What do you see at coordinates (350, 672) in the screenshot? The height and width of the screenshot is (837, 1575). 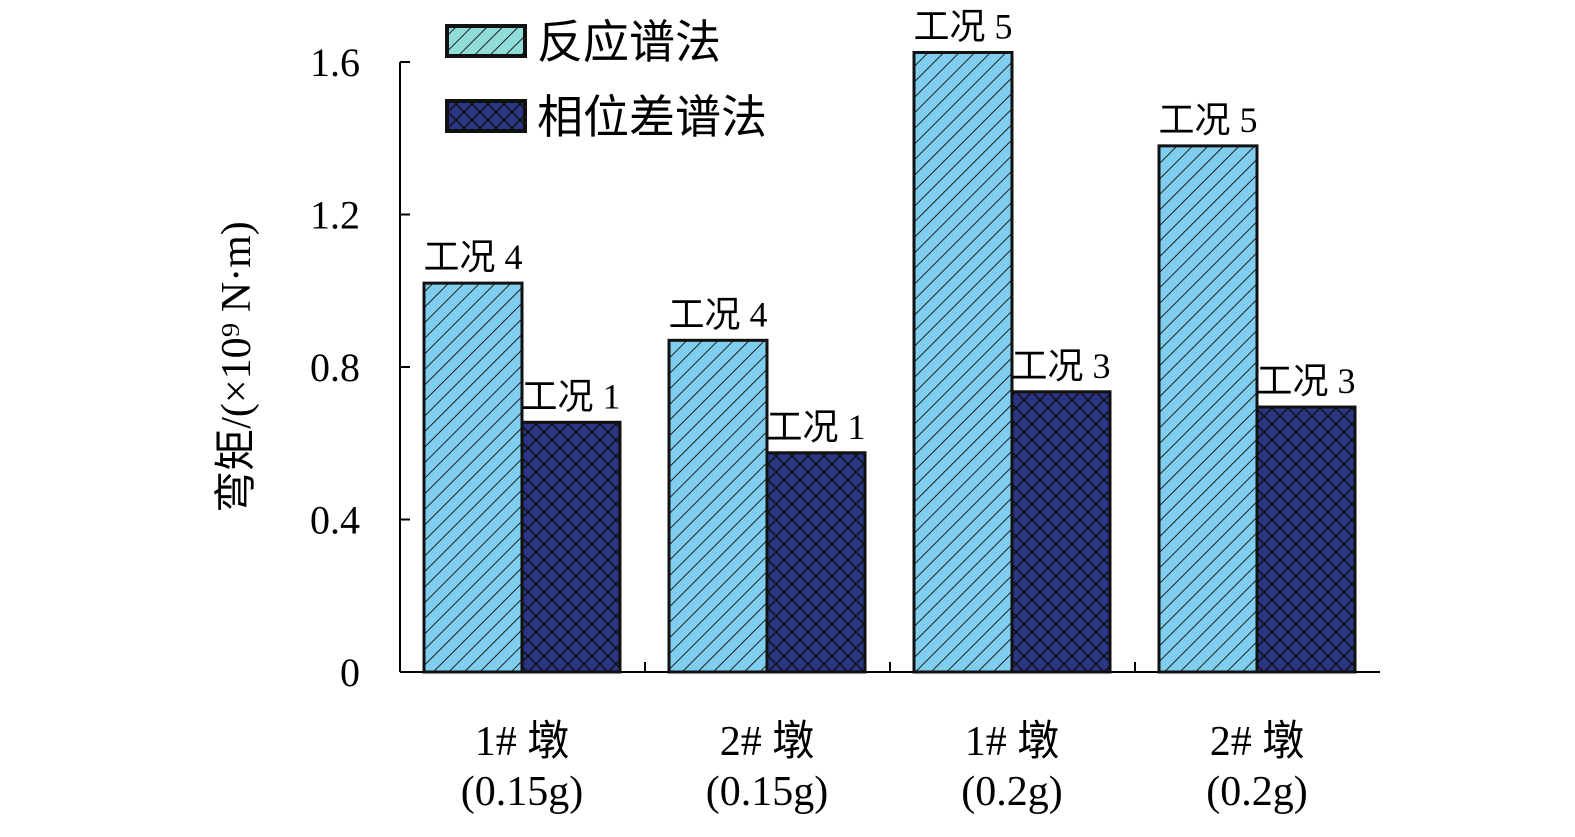 I see `y-tick-label: 0` at bounding box center [350, 672].